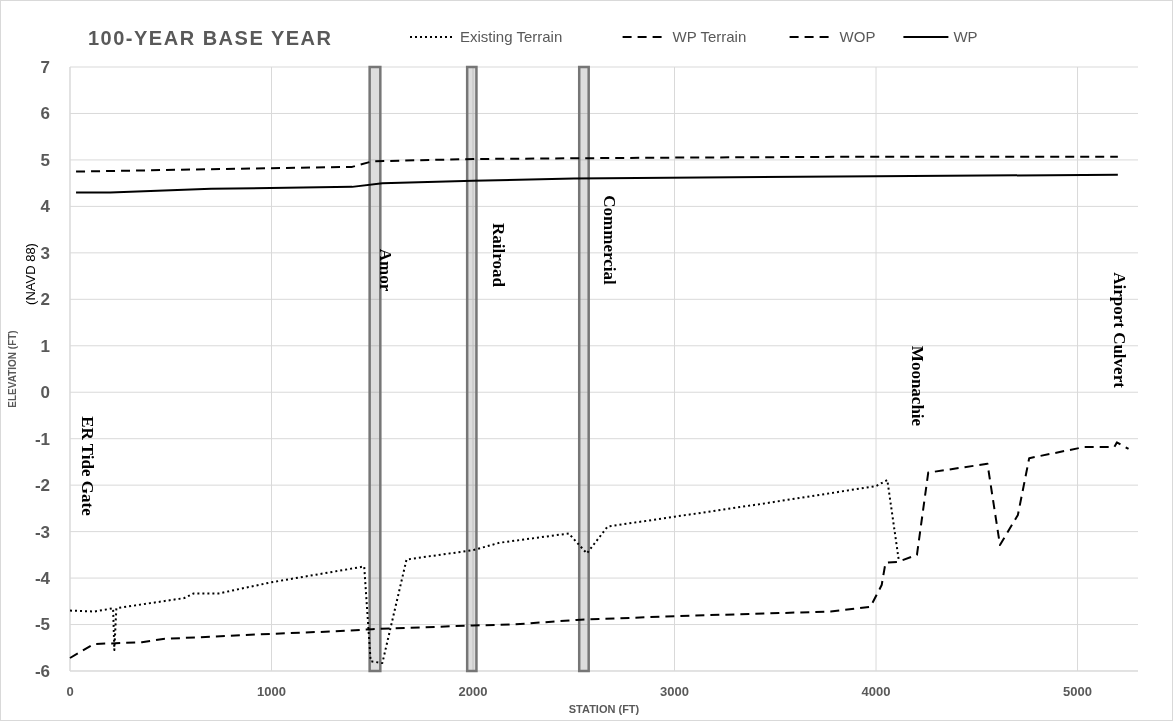  What do you see at coordinates (511, 36) in the screenshot?
I see `legend-label: Existing Terrain` at bounding box center [511, 36].